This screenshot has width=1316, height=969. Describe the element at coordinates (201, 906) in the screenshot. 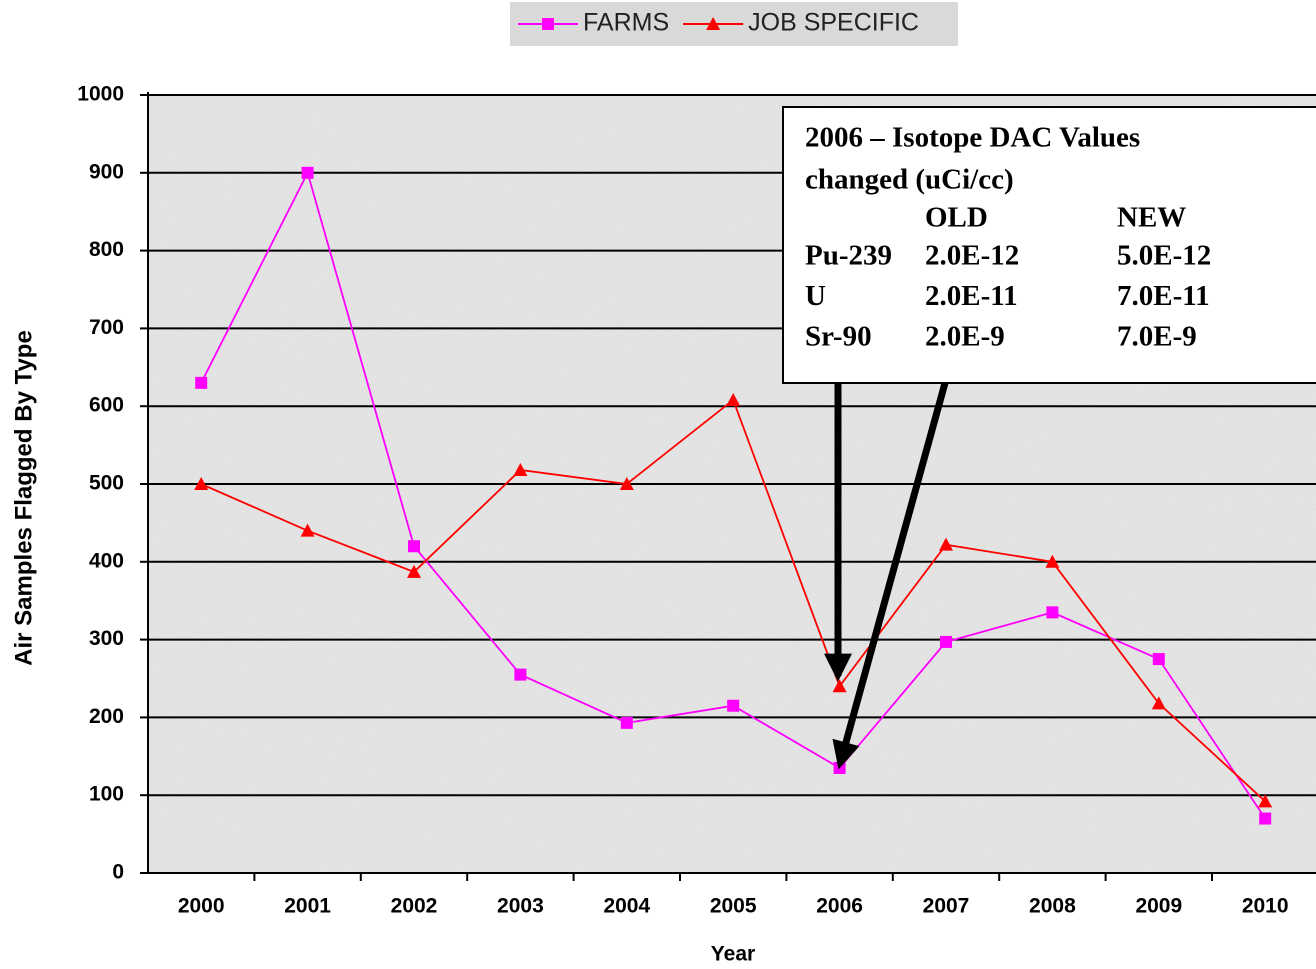

I see `x-tick-label: 2000` at that location.